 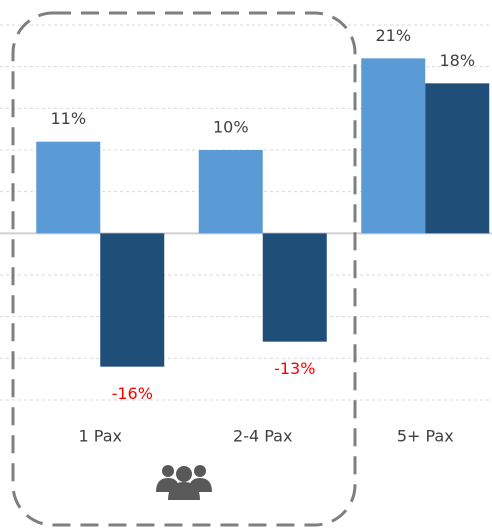 What do you see at coordinates (262, 436) in the screenshot?
I see `x-tick-label: 2-4 Pax` at bounding box center [262, 436].